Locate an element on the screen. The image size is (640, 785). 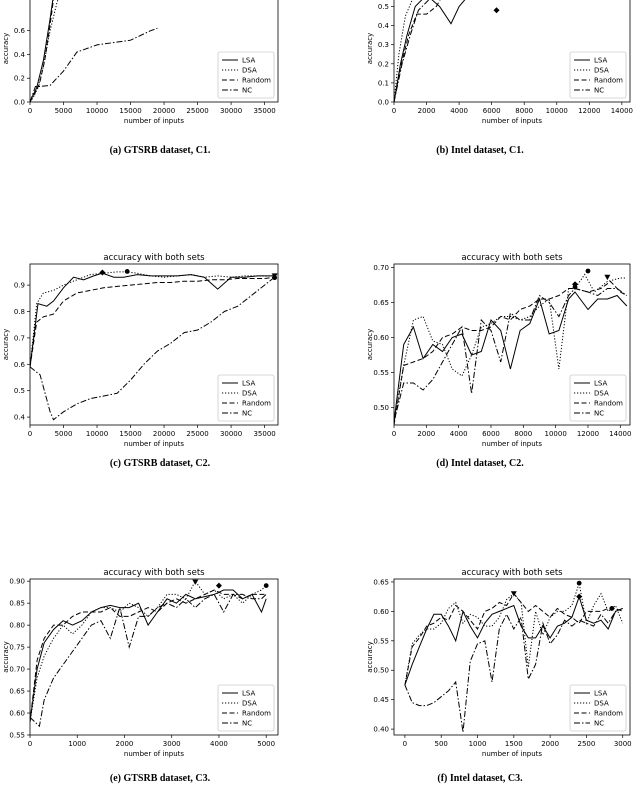
chart-d-xtick-label: 12000 is located at coordinates (588, 434).